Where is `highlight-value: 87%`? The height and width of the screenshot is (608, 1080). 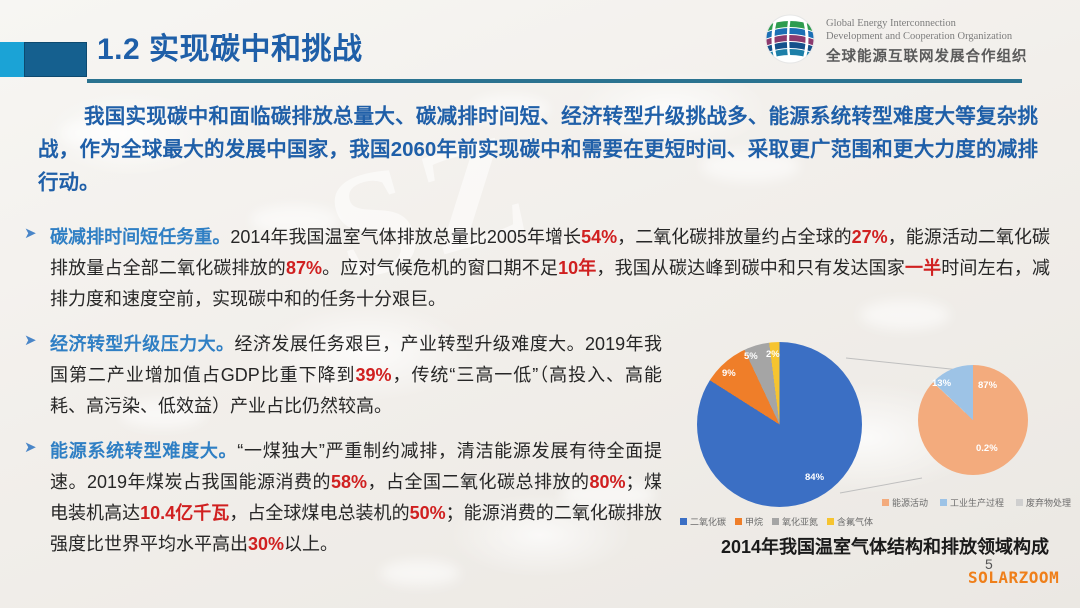
highlight-value: 87% is located at coordinates (303, 268).